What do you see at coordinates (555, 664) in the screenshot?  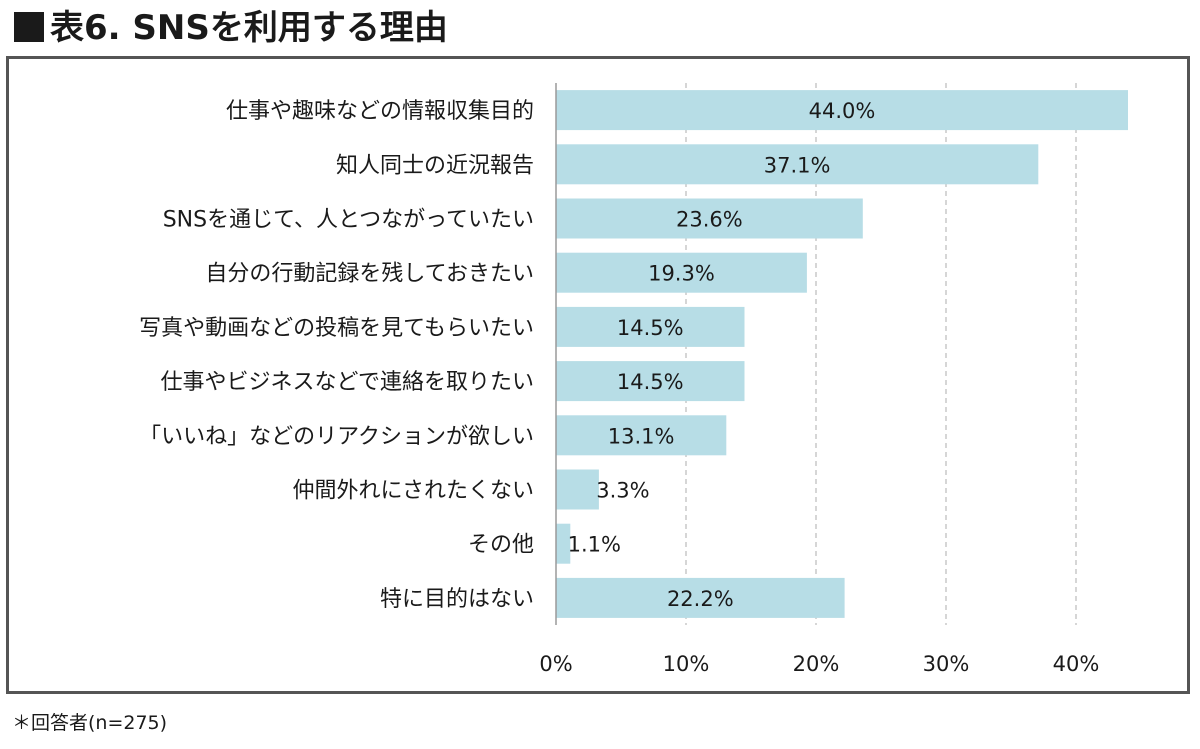 I see `x-tick-label: 0%` at bounding box center [555, 664].